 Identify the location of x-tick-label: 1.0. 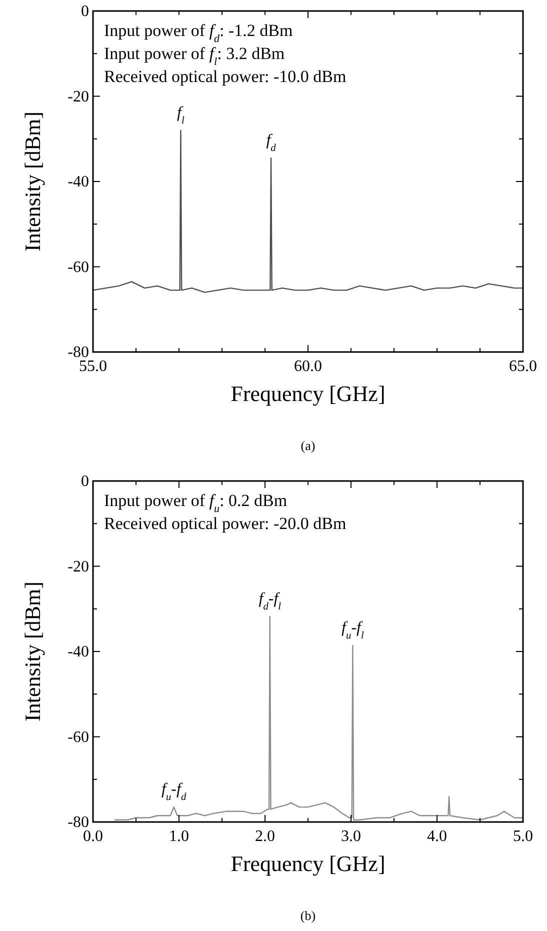
(179, 836).